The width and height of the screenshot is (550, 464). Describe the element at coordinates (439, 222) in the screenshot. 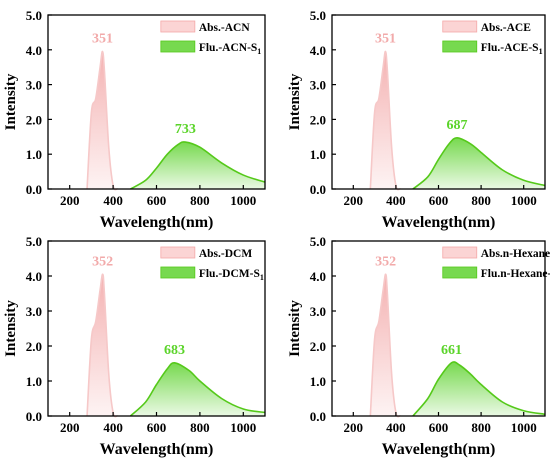

I see `x-axis-label-2: Wavelength(nm)` at that location.